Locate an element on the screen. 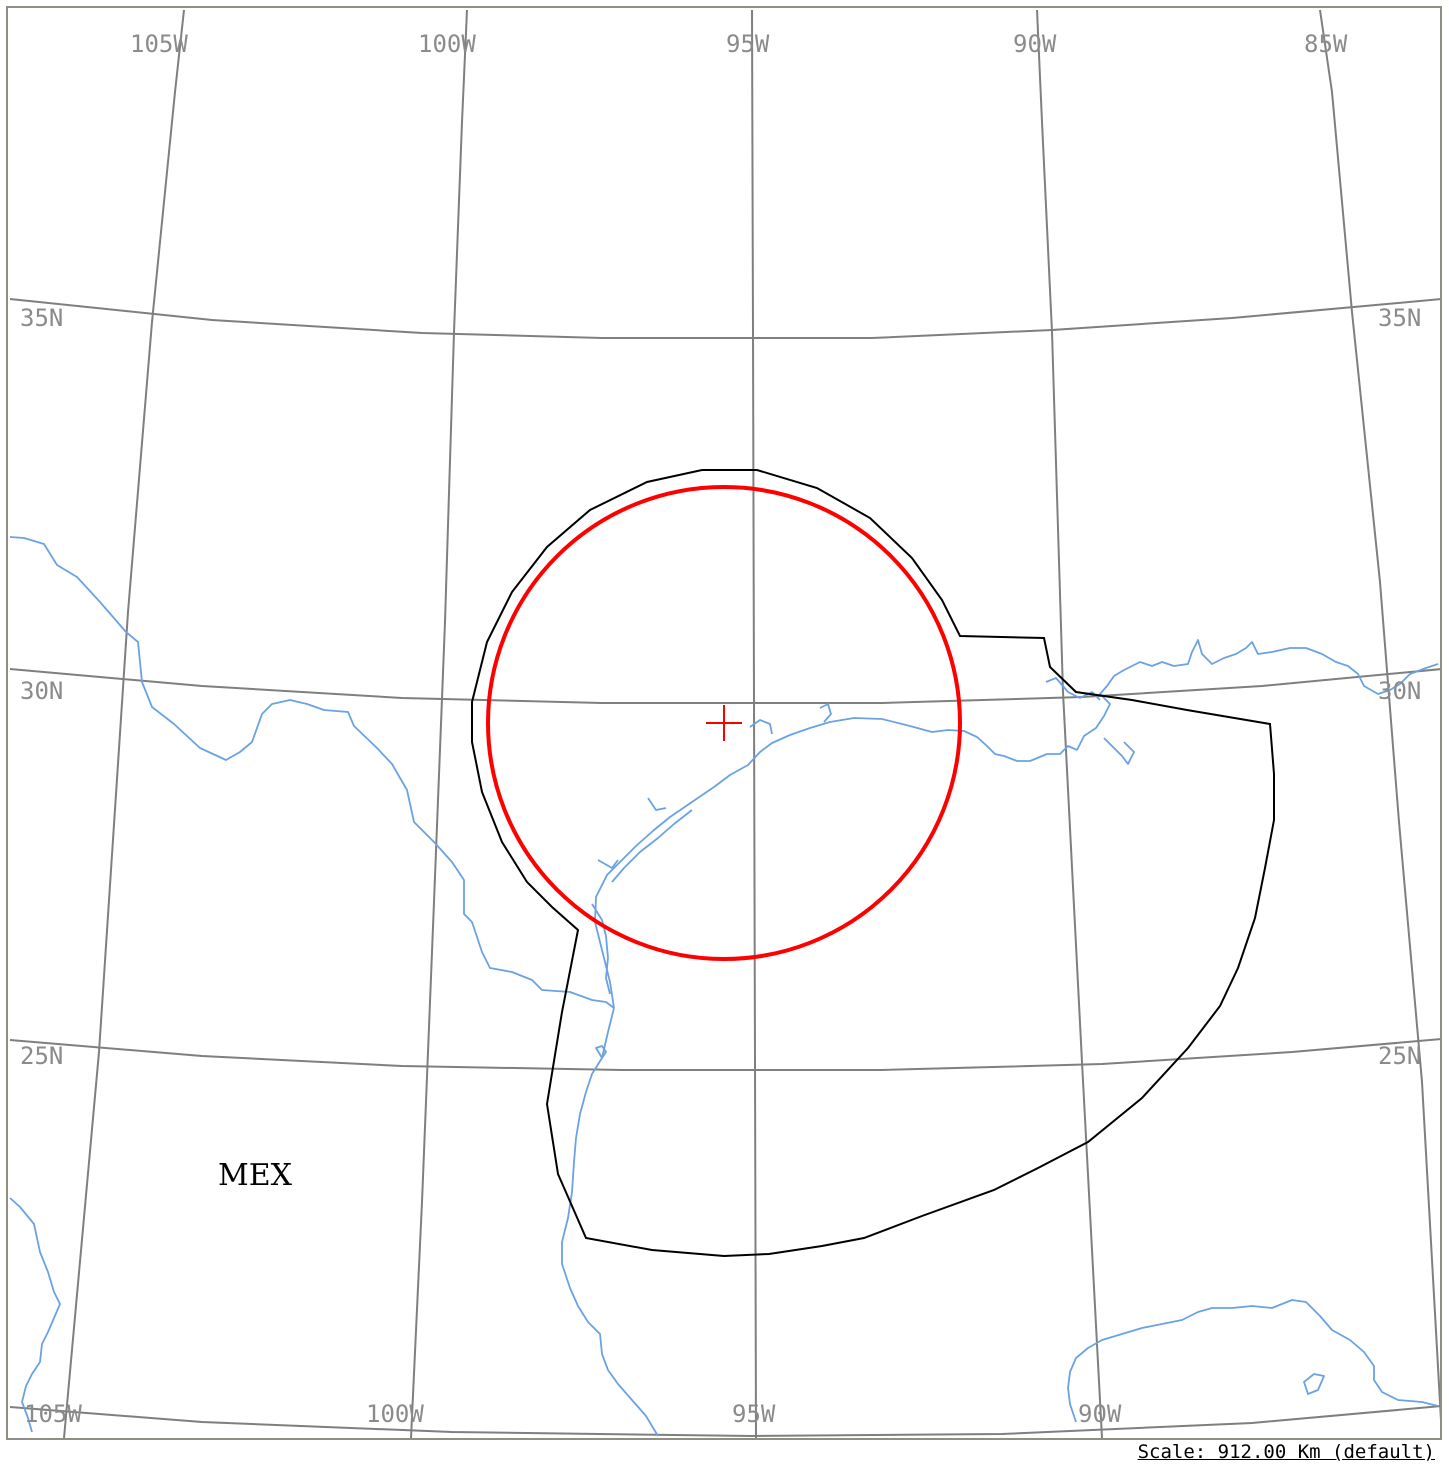 The height and width of the screenshot is (1464, 1449). bottom-lon-label-95w: 95W is located at coordinates (754, 1414).